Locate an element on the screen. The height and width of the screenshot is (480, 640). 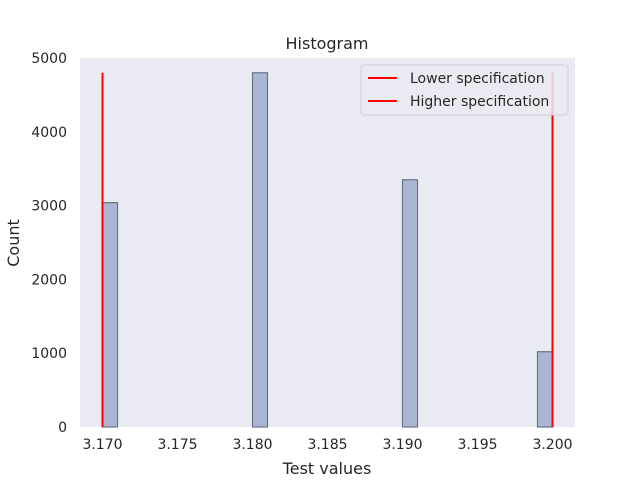
x-tick-label: 3.200 is located at coordinates (552, 445).